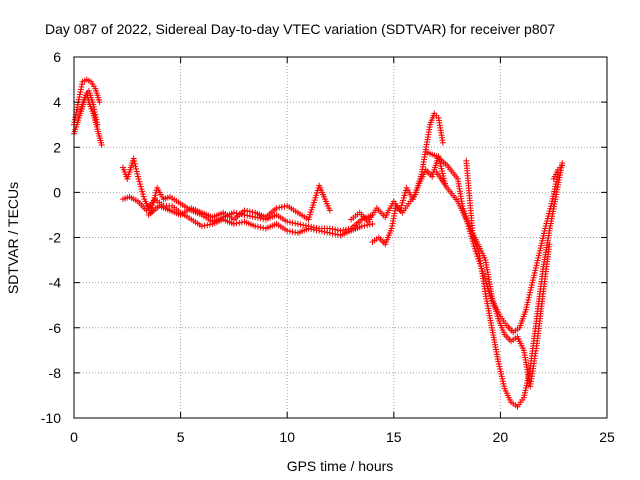 Image resolution: width=640 pixels, height=480 pixels. Describe the element at coordinates (55, 238) in the screenshot. I see `y-tick-label: -2` at that location.